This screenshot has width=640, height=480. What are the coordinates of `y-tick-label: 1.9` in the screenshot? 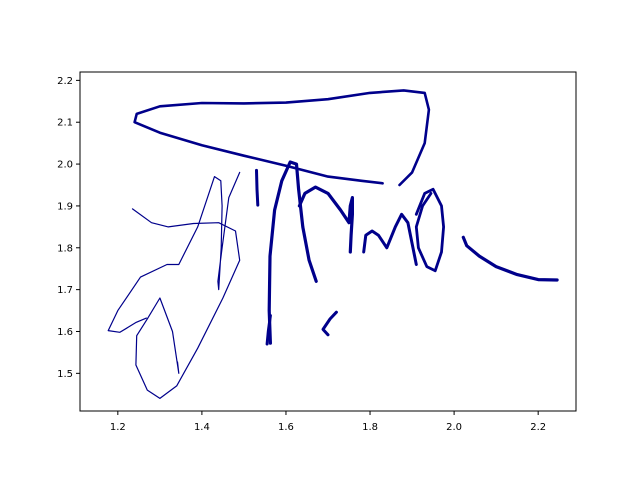 It's located at (65, 206).